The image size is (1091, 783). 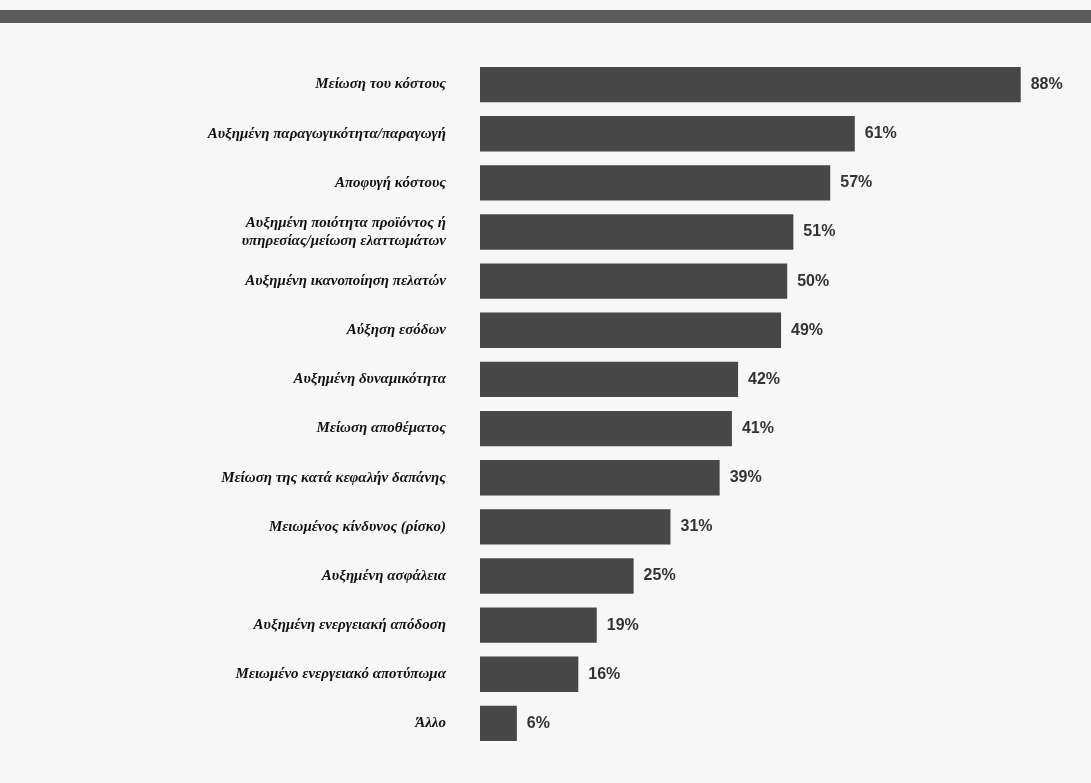 I want to click on data-label: 49%, so click(x=807, y=329).